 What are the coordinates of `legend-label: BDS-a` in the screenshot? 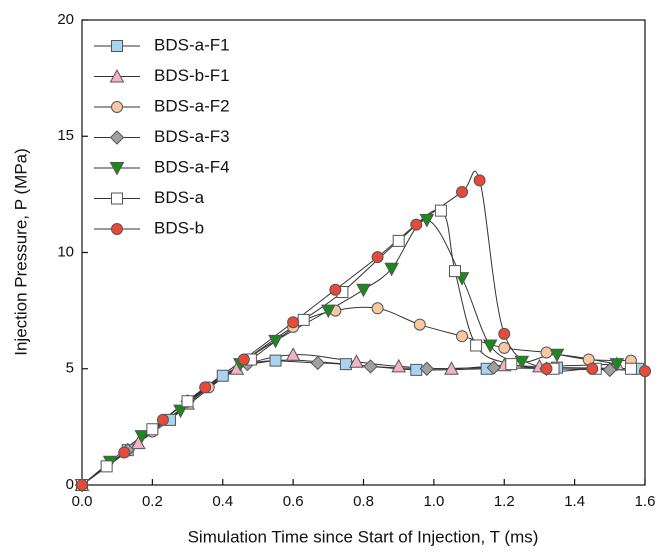 It's located at (179, 197).